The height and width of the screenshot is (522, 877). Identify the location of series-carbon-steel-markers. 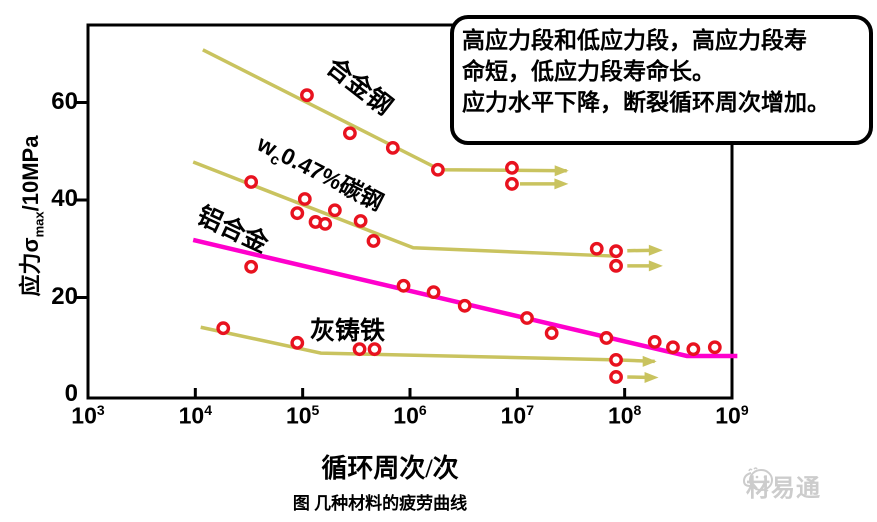
(433, 224).